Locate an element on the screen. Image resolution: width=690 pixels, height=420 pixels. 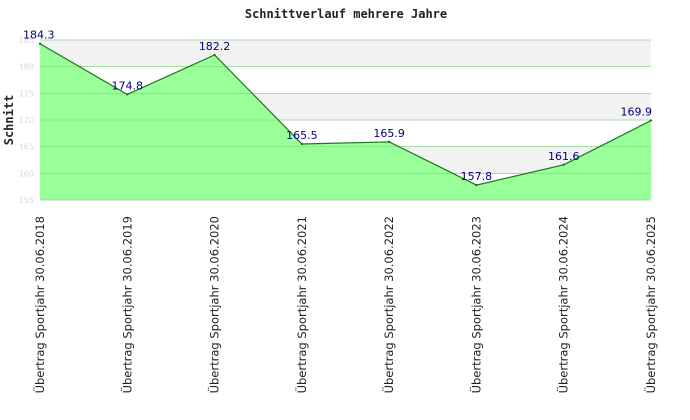
y-tick-labels: 155 160 165 170 175 180 185 is located at coordinates (26, 120).